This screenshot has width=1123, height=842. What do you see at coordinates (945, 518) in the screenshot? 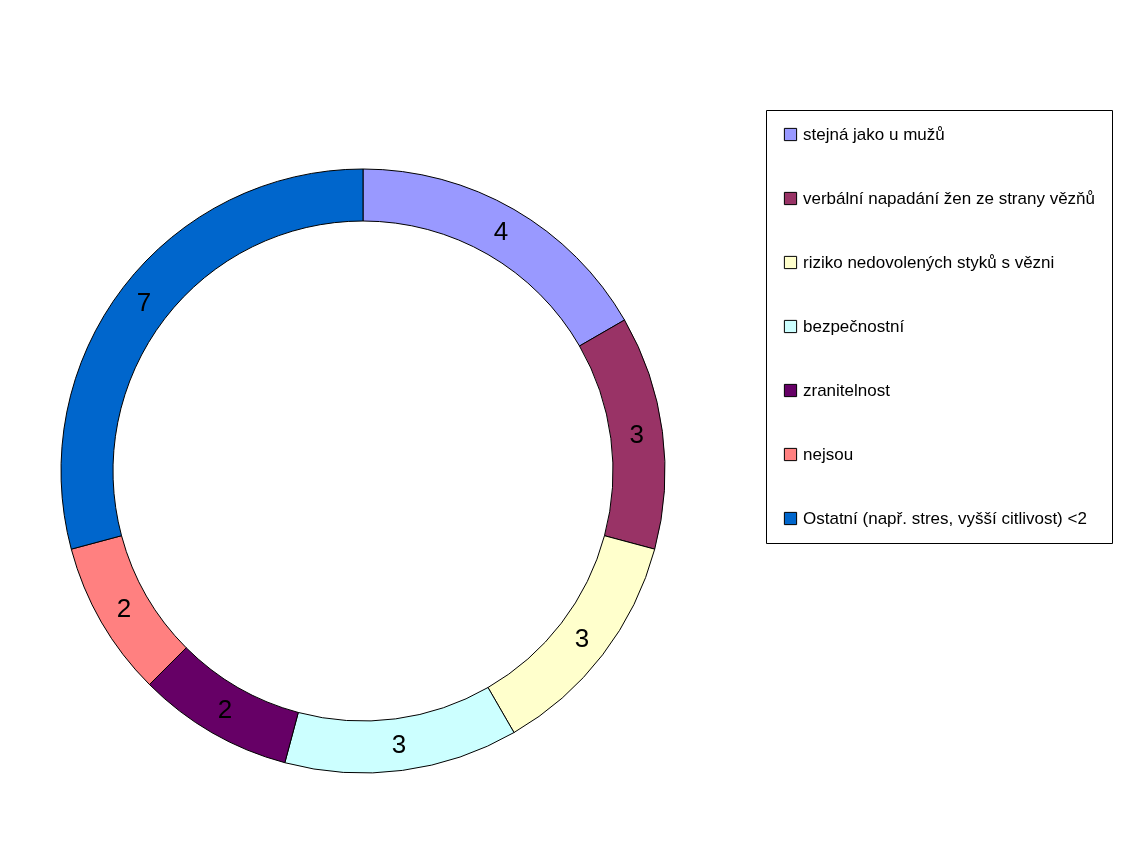
I see `legend-label: Ostatní (např. stres, vyšší citlivost) <2` at bounding box center [945, 518].